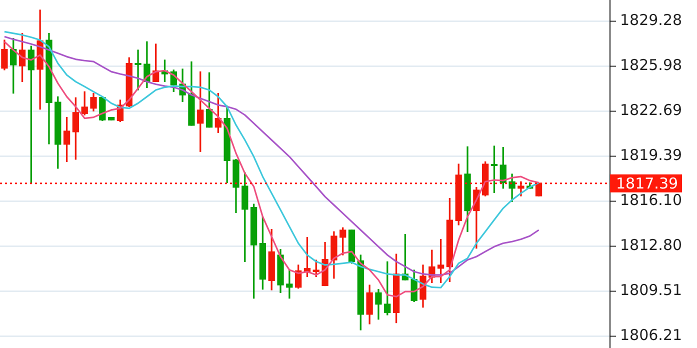  I want to click on y-tick-label: 1822.69, so click(651, 109).